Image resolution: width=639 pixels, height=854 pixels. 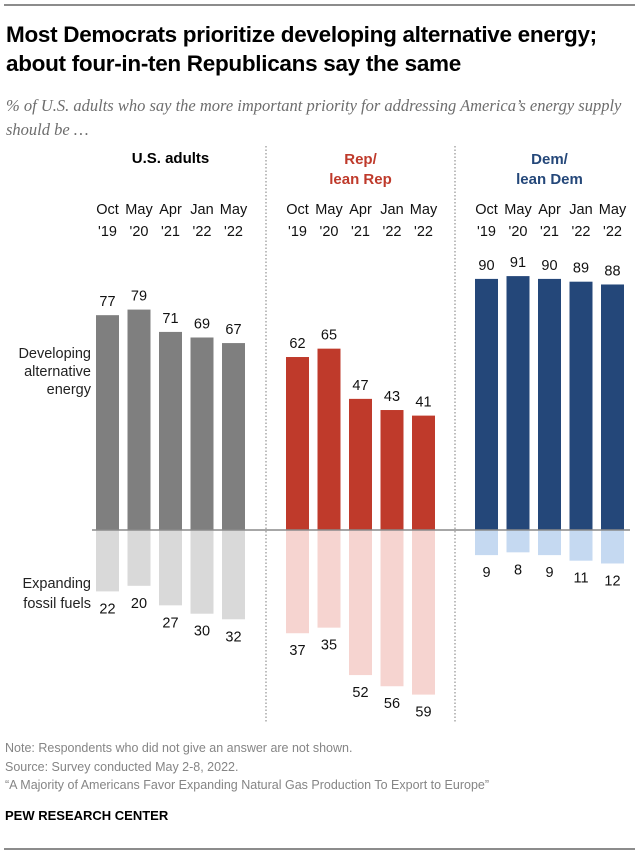 I want to click on data-label-u-s-adults-alternative-energy: 71, so click(x=170, y=319).